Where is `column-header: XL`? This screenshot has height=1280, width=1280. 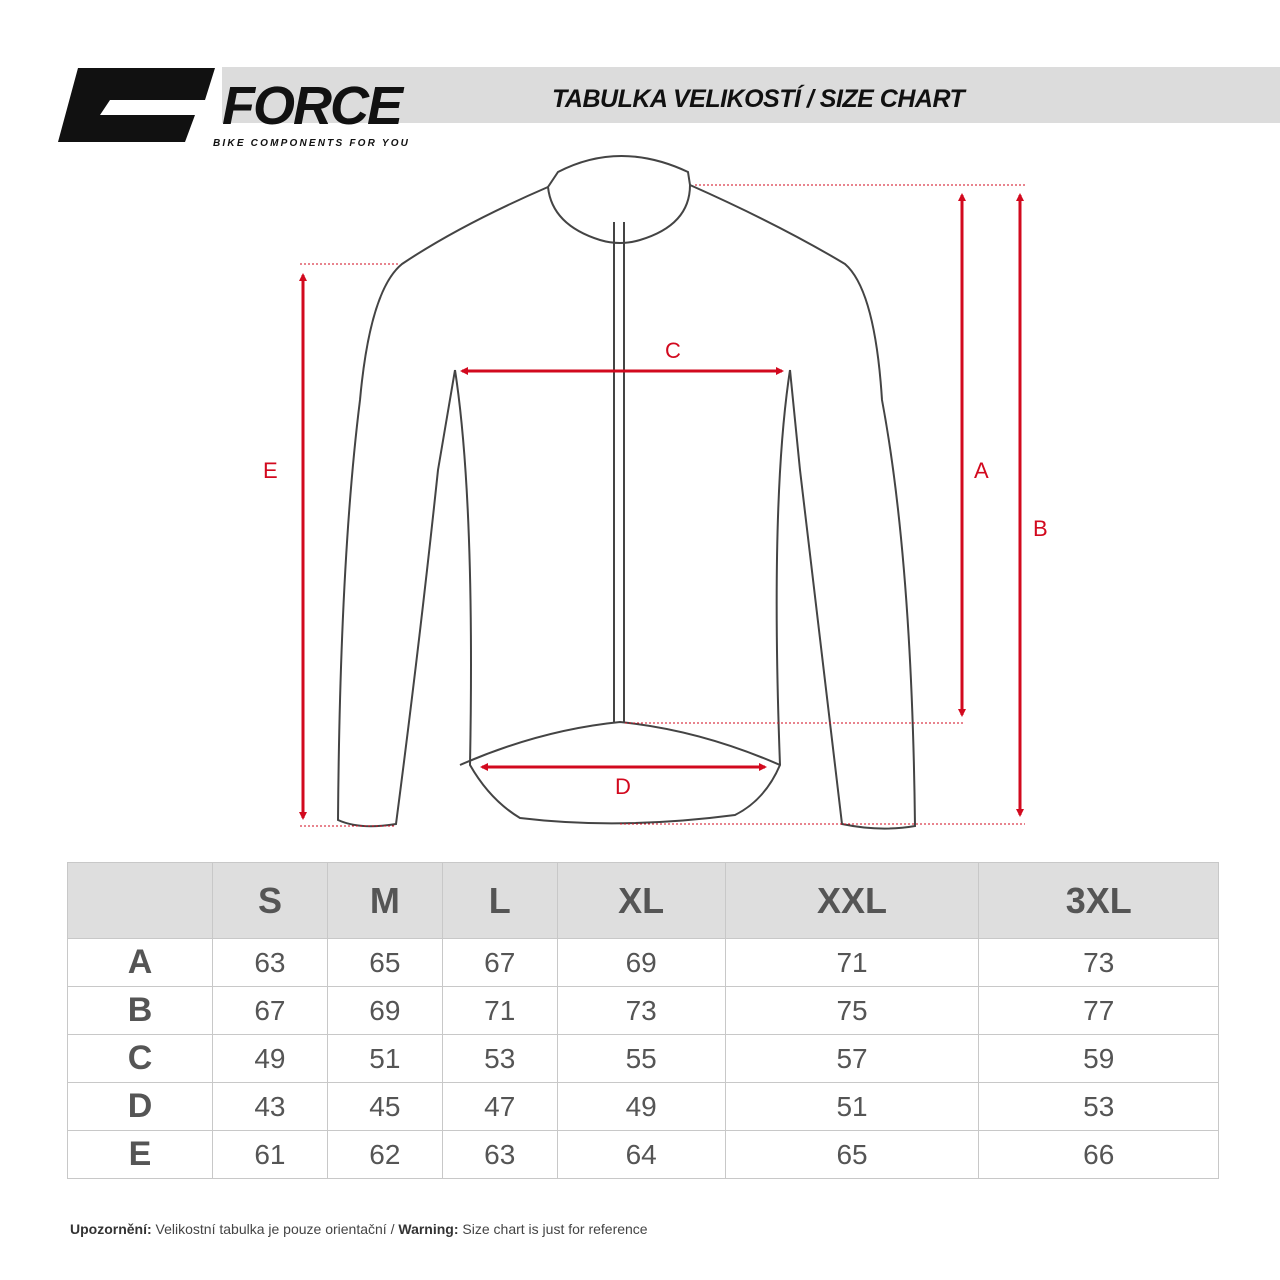
column-header: XL is located at coordinates (641, 900).